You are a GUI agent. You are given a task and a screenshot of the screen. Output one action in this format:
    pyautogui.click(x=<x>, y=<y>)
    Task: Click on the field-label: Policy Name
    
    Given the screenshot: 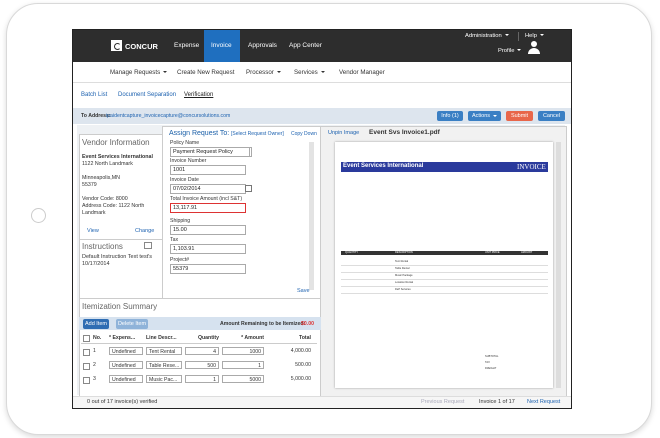 What is the action you would take?
    pyautogui.click(x=185, y=143)
    